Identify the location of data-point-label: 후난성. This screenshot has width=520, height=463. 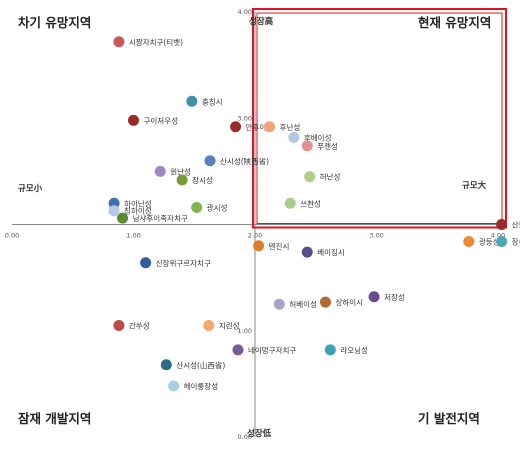
(290, 127).